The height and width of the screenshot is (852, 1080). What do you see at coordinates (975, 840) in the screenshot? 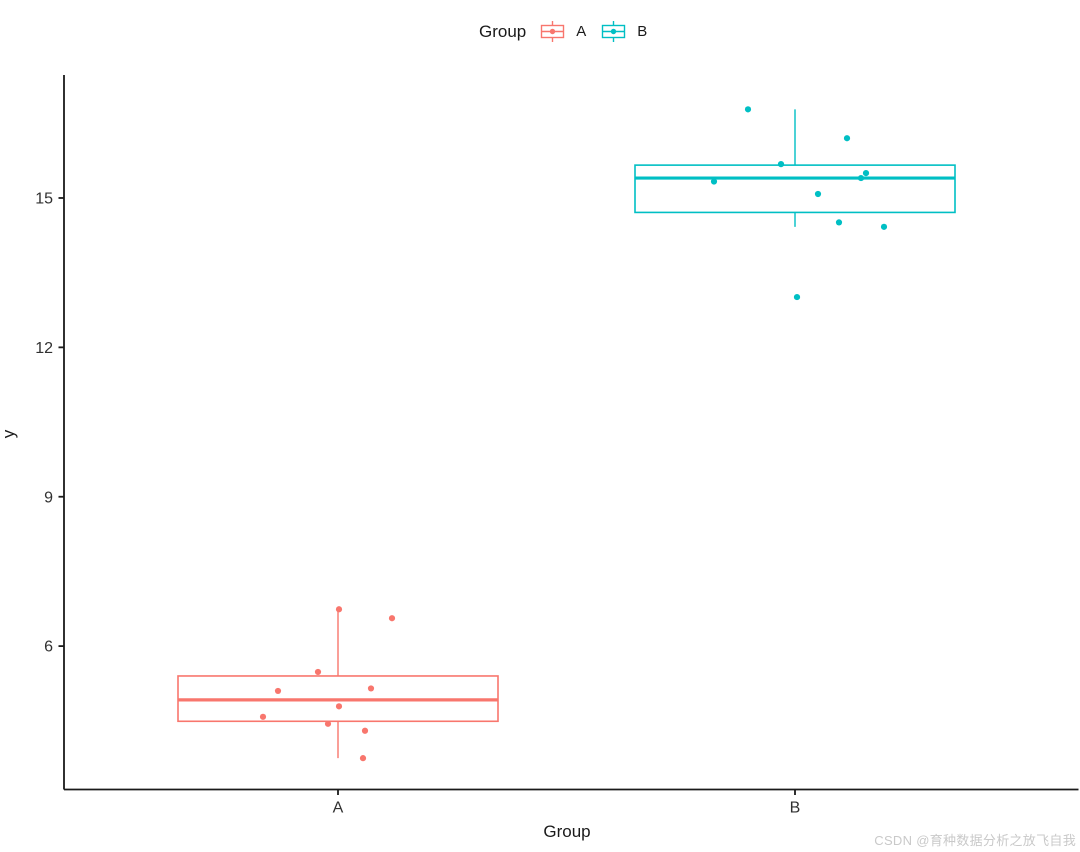
I see `watermark: CSDN @育种数据分析之放飞自我` at bounding box center [975, 840].